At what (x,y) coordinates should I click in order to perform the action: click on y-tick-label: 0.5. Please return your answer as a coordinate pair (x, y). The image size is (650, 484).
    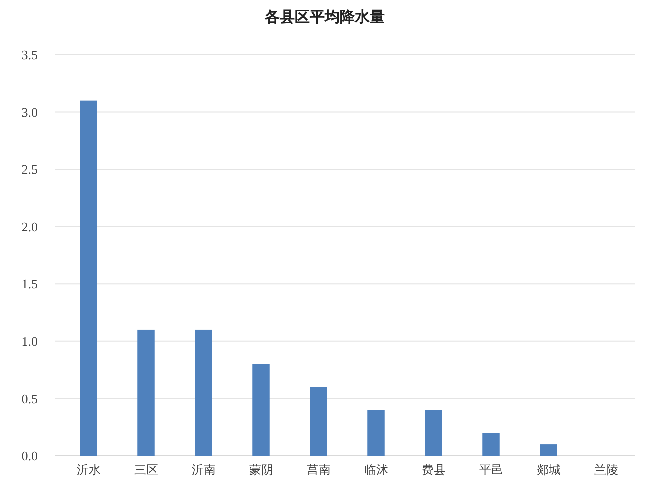
    Looking at the image, I should click on (30, 398).